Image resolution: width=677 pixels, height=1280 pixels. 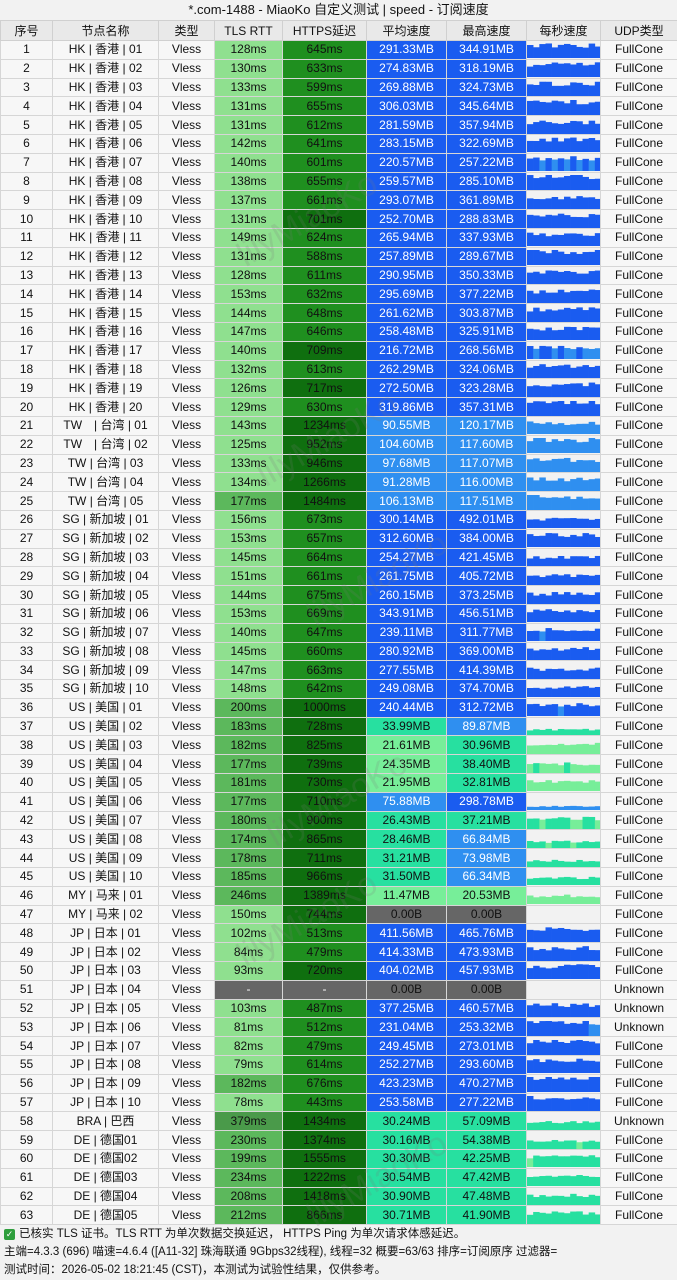 I want to click on col-avg-speed: 平均速度, so click(x=406, y=30).